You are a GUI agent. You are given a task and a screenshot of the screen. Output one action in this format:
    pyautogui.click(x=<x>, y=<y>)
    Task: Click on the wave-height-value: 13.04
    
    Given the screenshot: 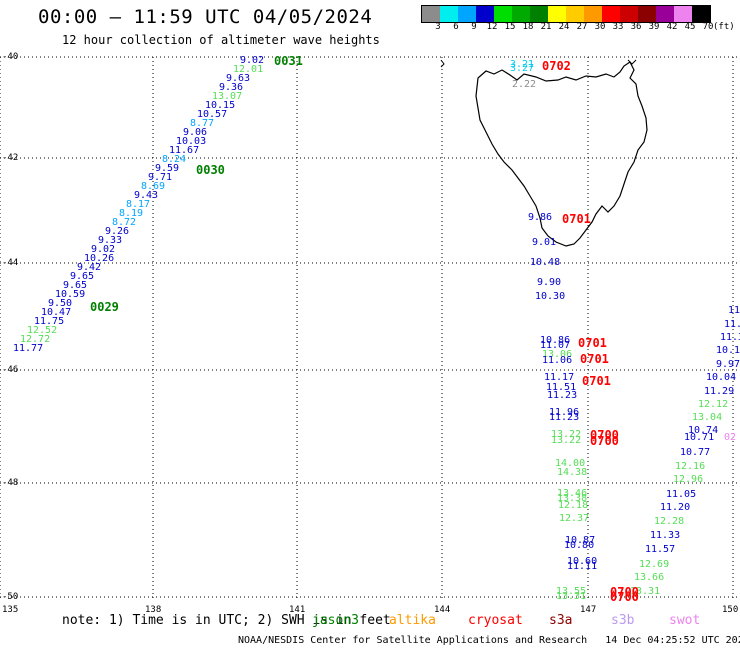 What is the action you would take?
    pyautogui.click(x=707, y=417)
    